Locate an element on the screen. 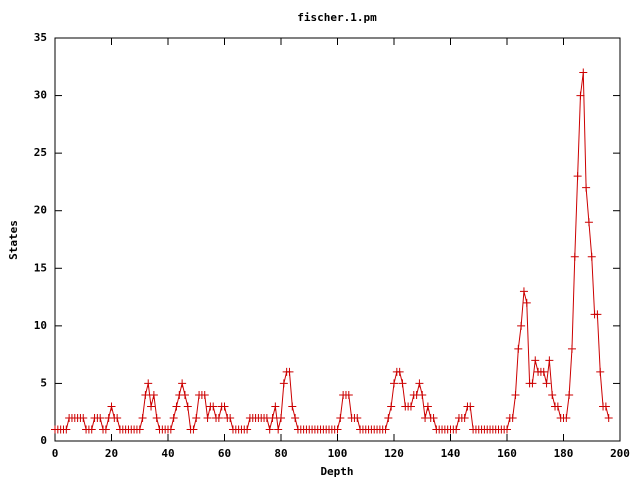 The image size is (640, 480). y-tick-label: 25 is located at coordinates (40, 152).